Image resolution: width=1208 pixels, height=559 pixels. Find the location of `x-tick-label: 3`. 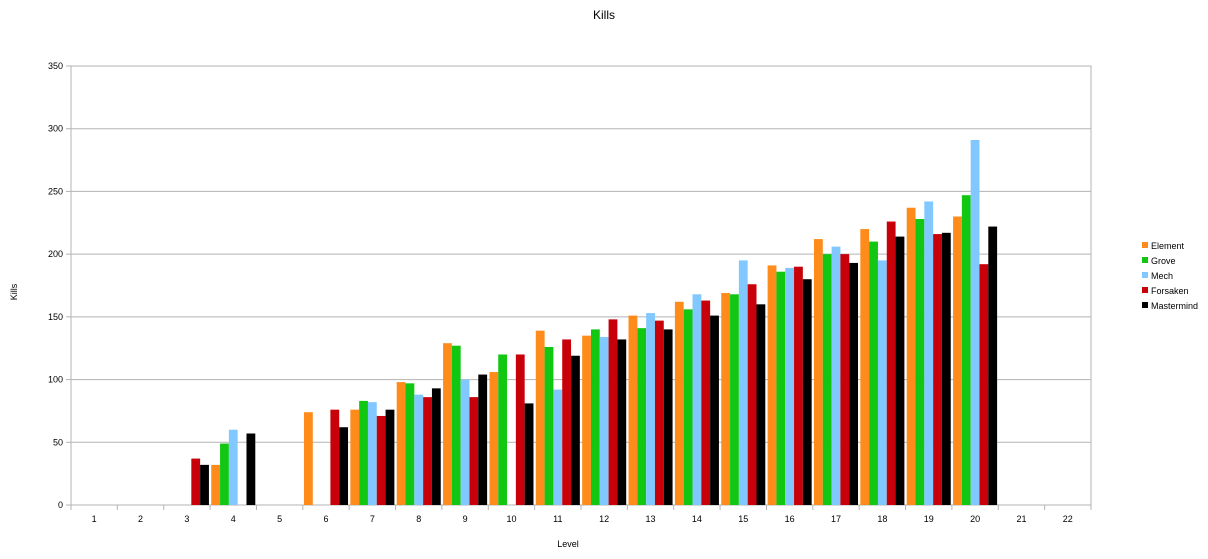

x-tick-label: 3 is located at coordinates (186, 519).